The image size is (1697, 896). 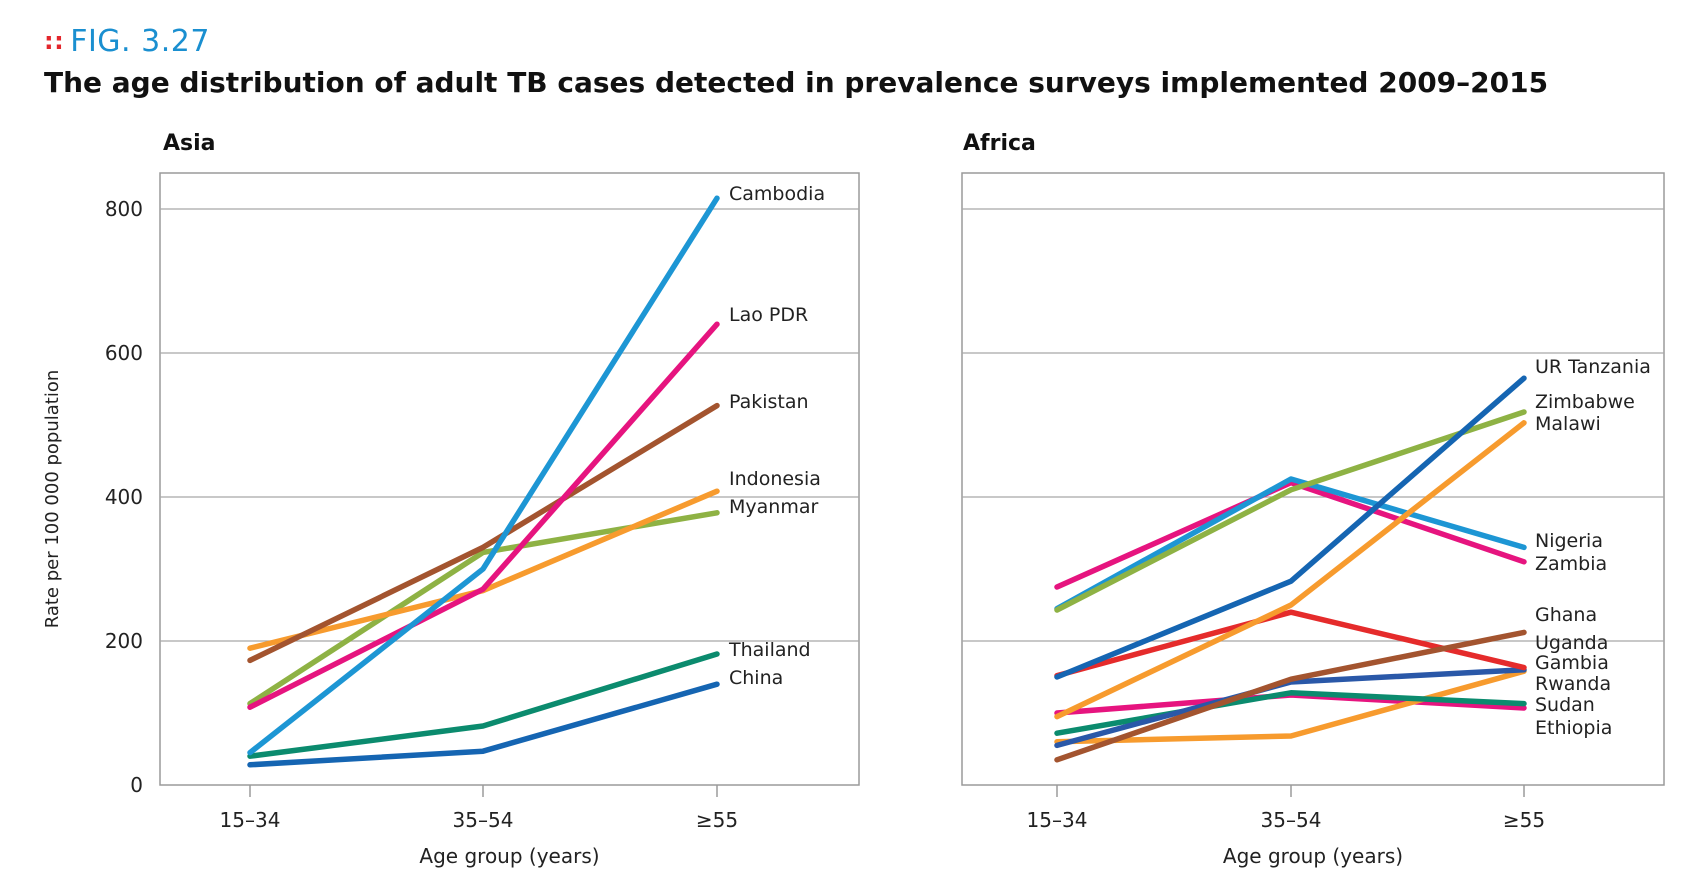 I want to click on series-label: Pakistan, so click(x=769, y=402).